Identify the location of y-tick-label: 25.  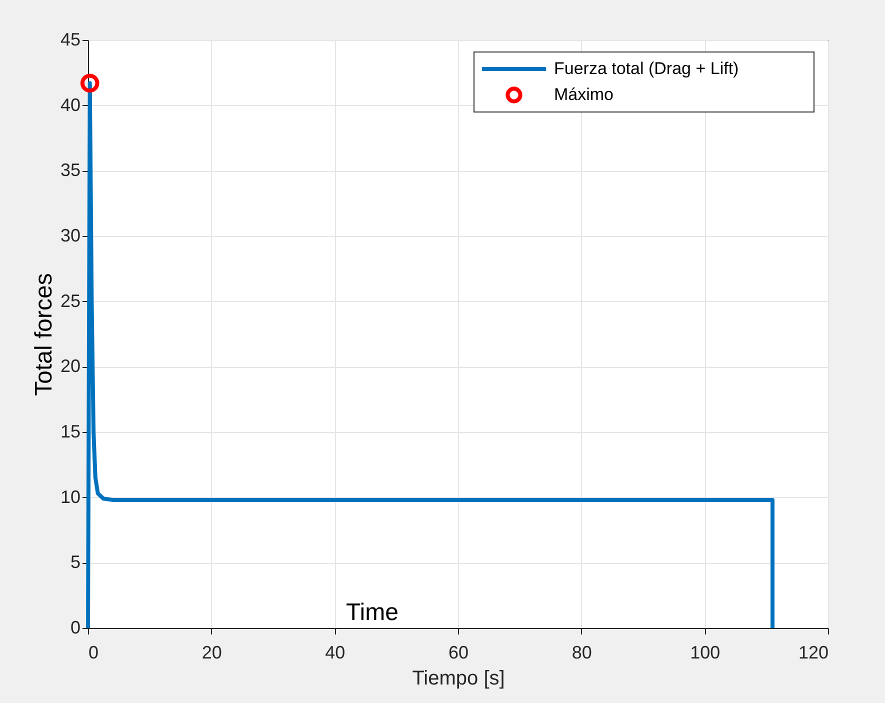
(70, 300).